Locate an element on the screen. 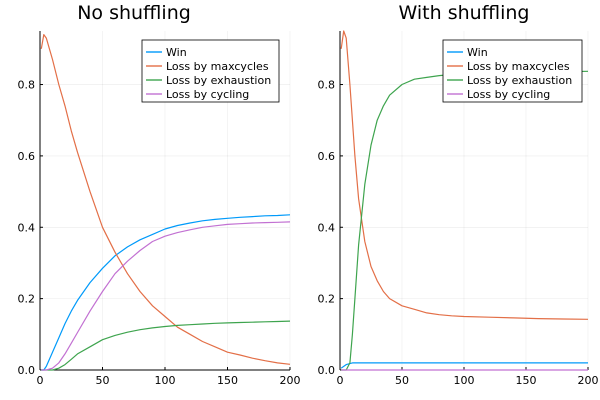  chart-title: With shuffling is located at coordinates (464, 13).